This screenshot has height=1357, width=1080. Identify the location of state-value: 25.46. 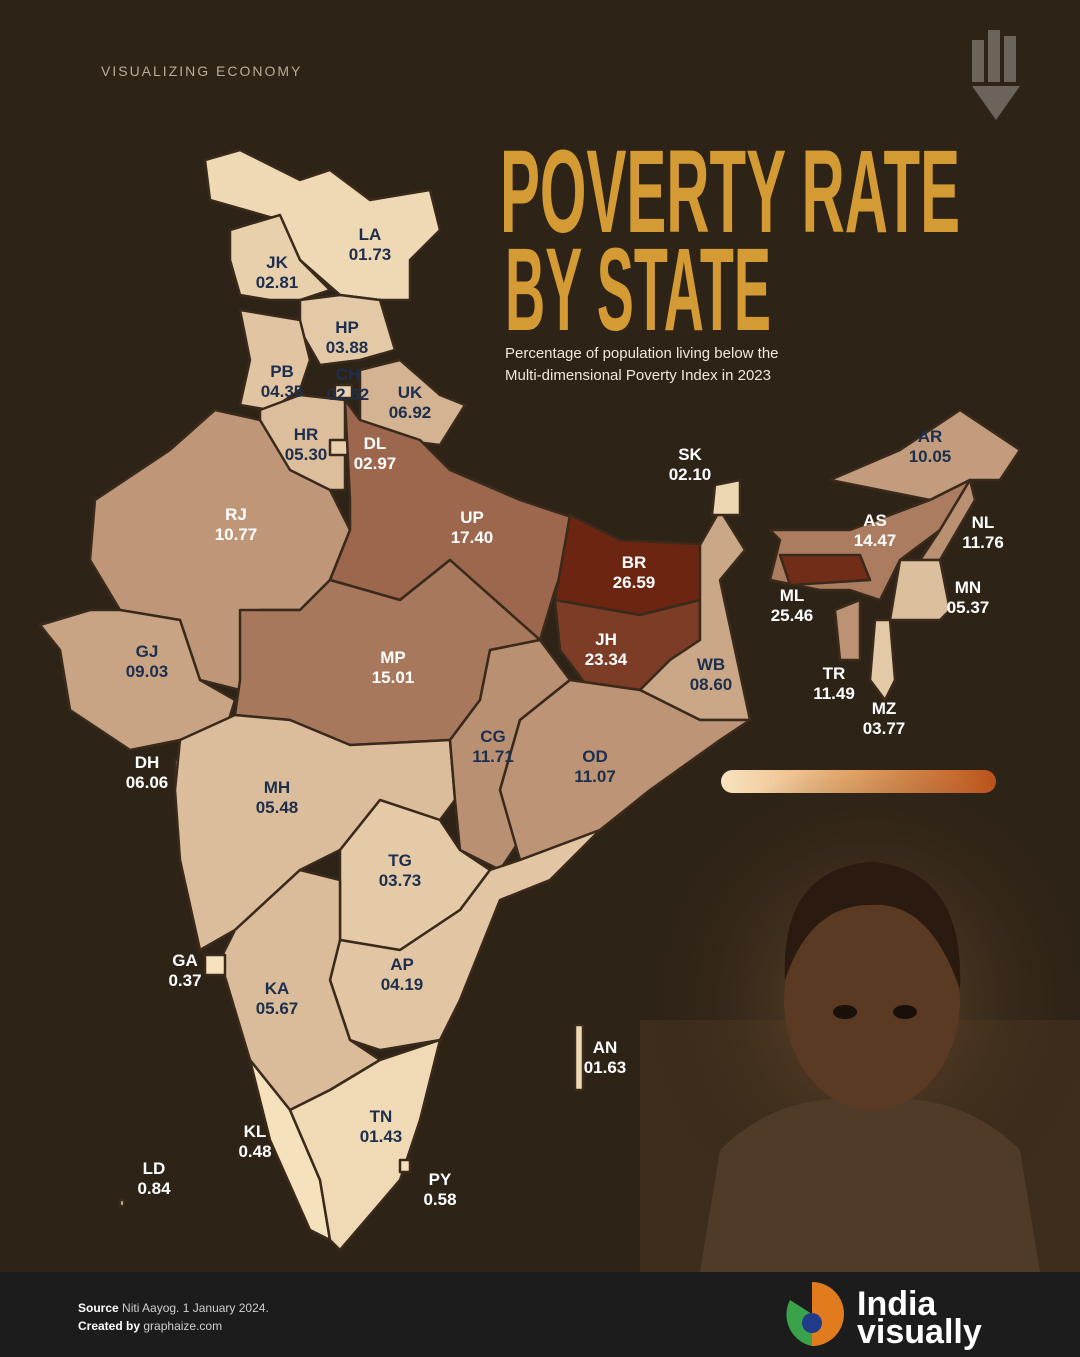
(792, 615).